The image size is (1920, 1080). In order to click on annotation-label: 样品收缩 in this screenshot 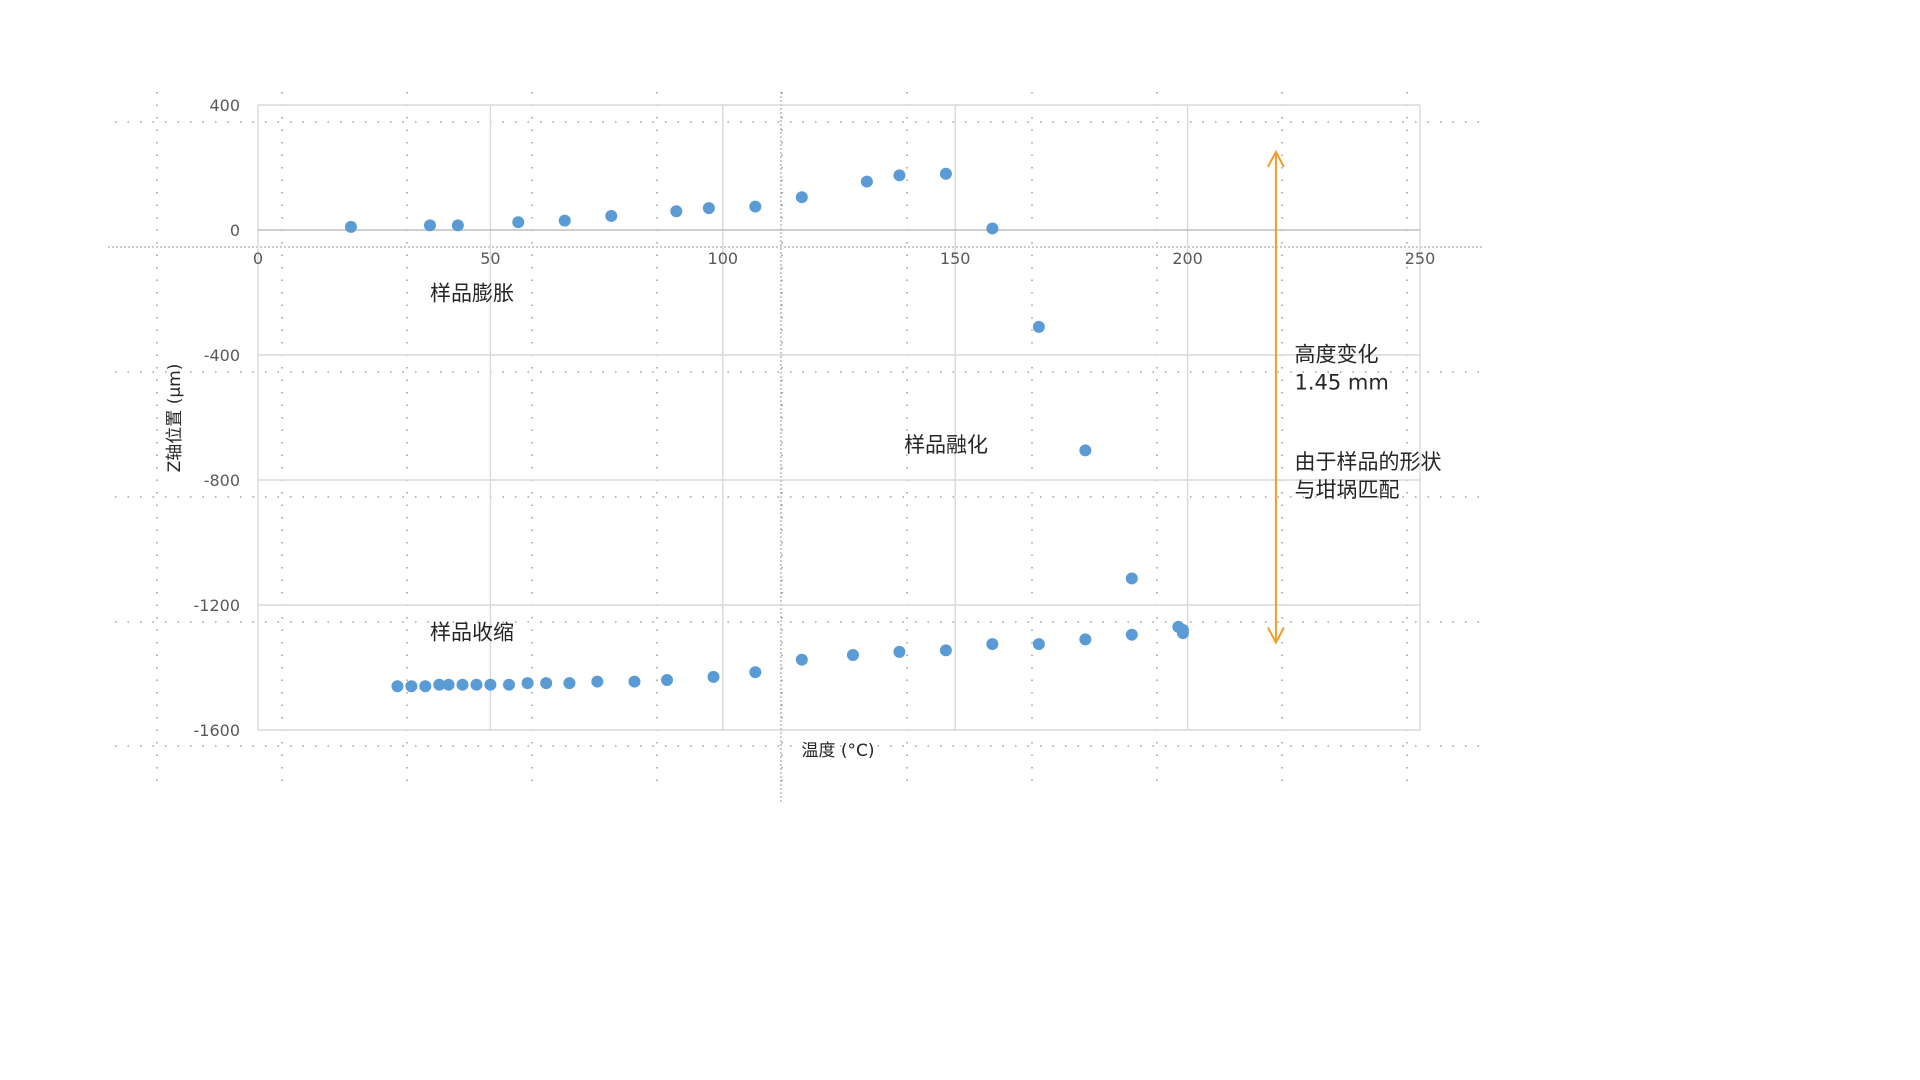, I will do `click(472, 632)`.